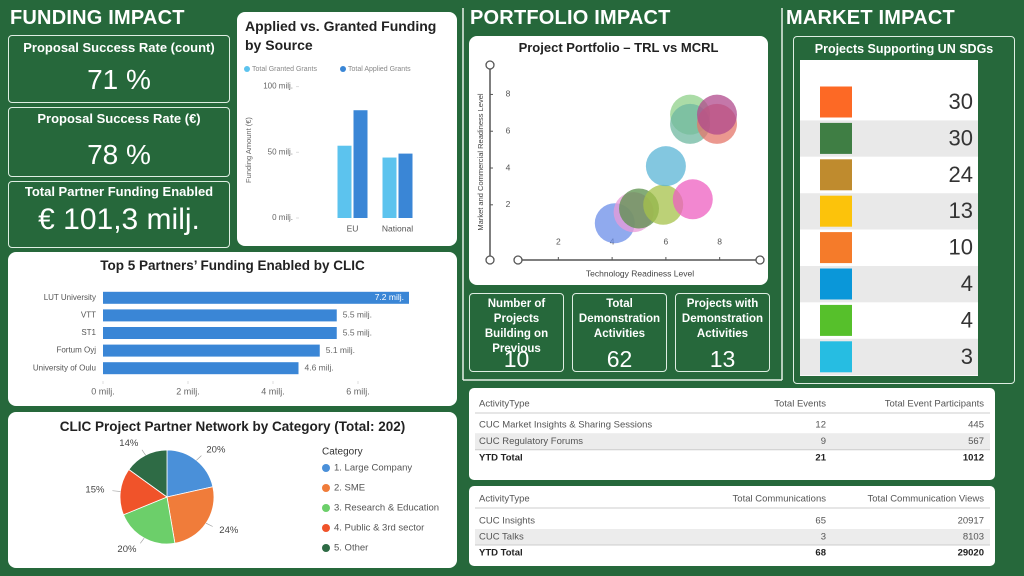  What do you see at coordinates (358, 391) in the screenshot?
I see `x-tick-label: 6 milj.` at bounding box center [358, 391].